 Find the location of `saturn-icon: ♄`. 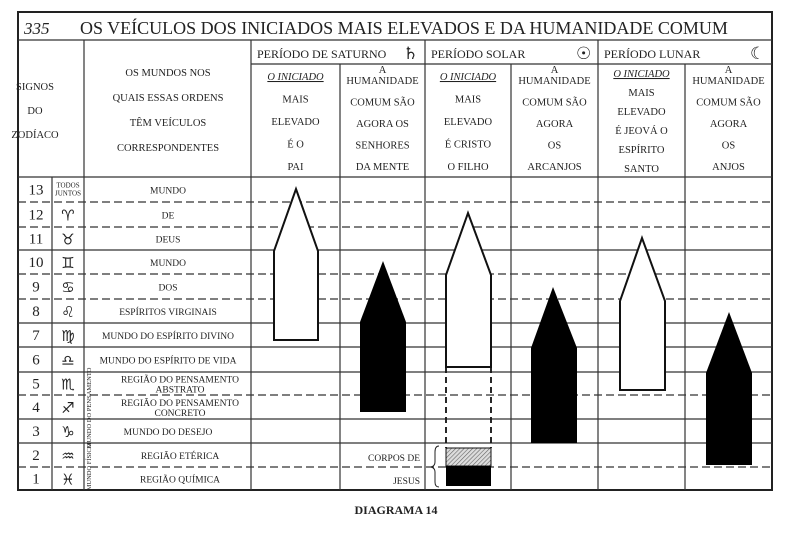

saturn-icon: ♄ is located at coordinates (410, 54).